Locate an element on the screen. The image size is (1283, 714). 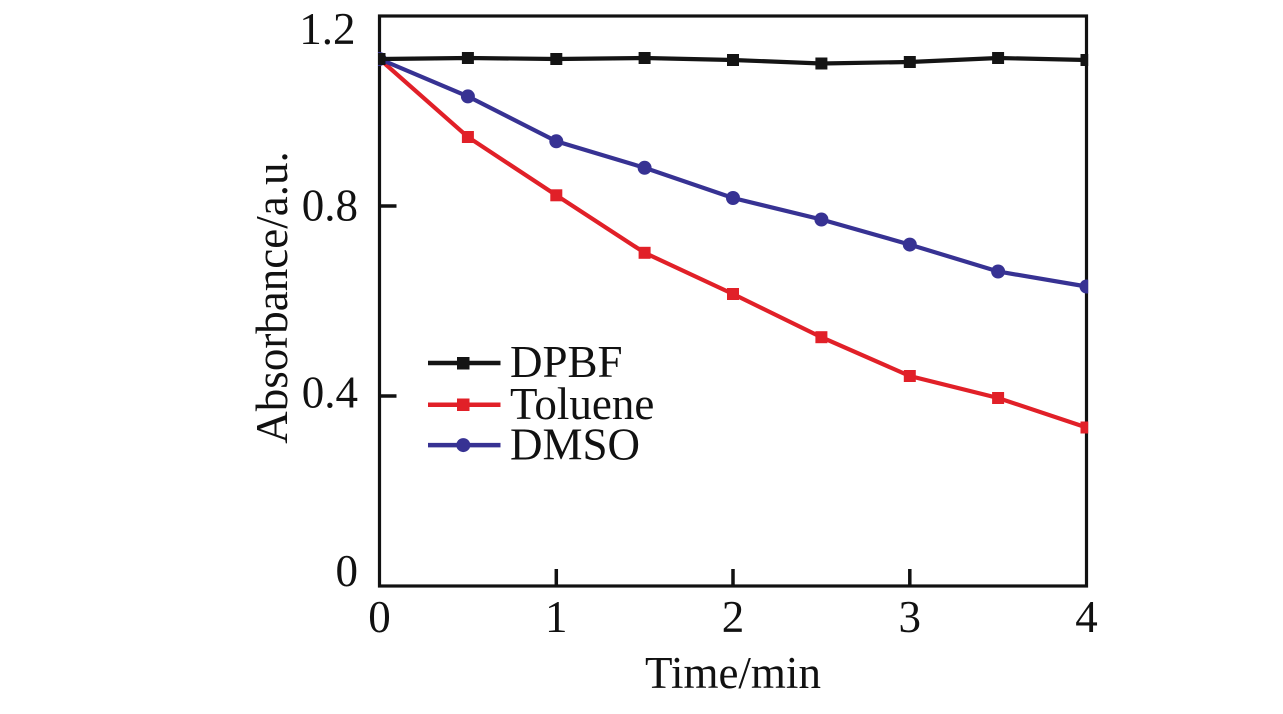
svg-text: DMSO is located at coordinates (575, 444).